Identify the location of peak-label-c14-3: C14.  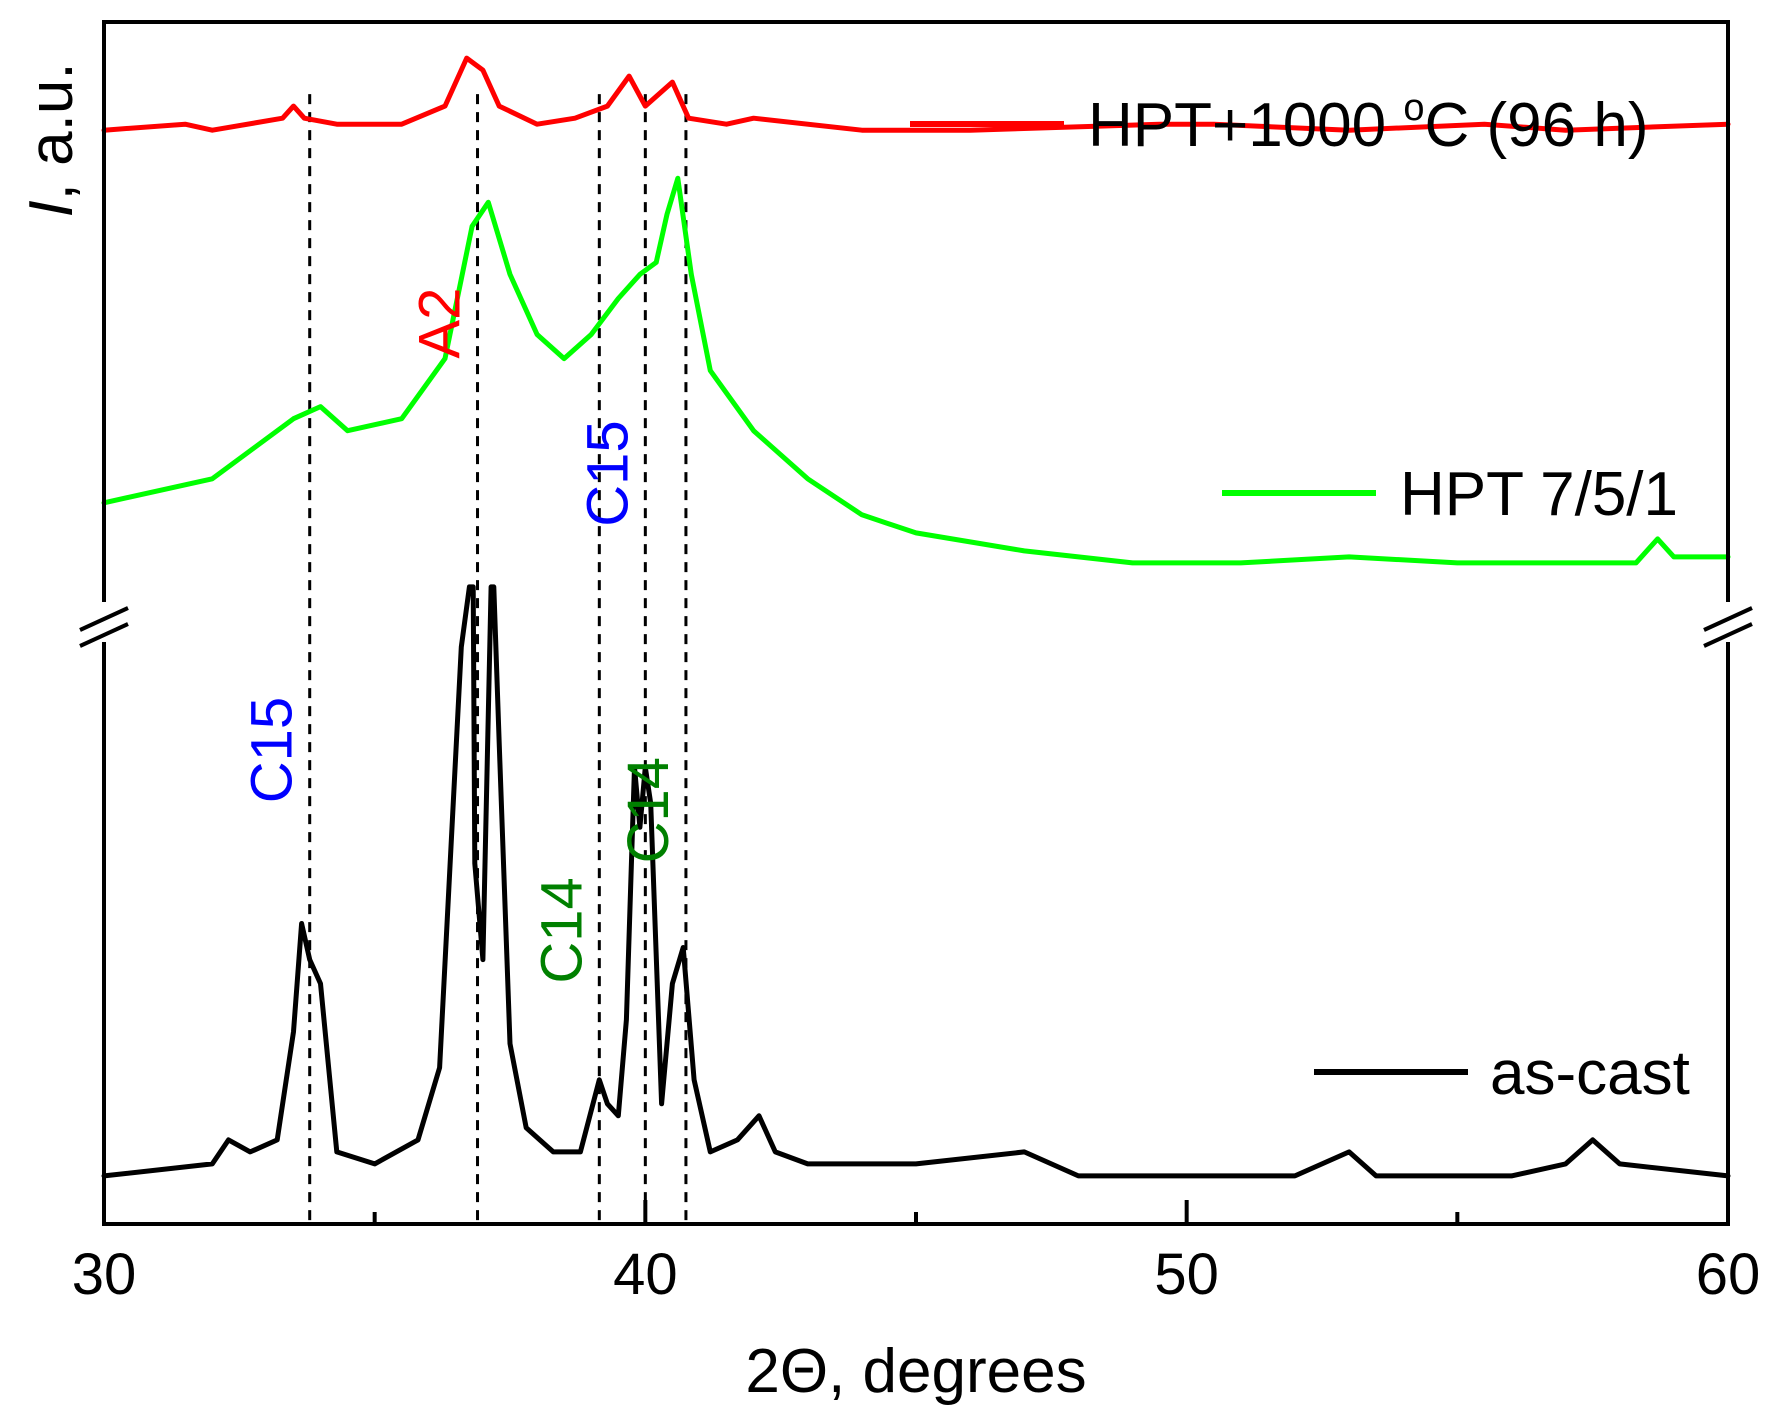
(561, 930).